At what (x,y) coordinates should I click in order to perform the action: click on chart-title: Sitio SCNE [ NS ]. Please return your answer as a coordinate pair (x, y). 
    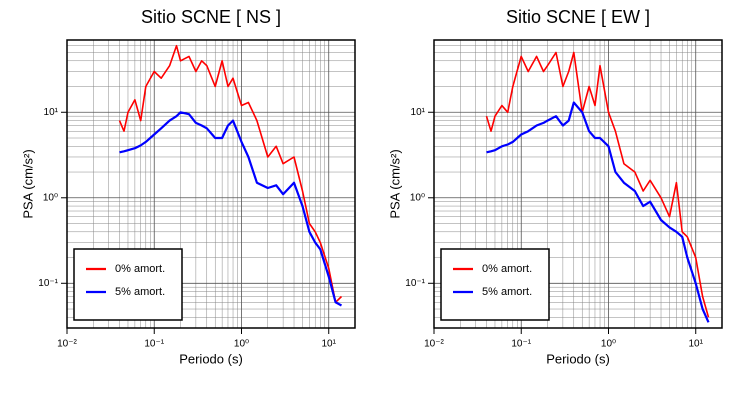
    Looking at the image, I should click on (211, 17).